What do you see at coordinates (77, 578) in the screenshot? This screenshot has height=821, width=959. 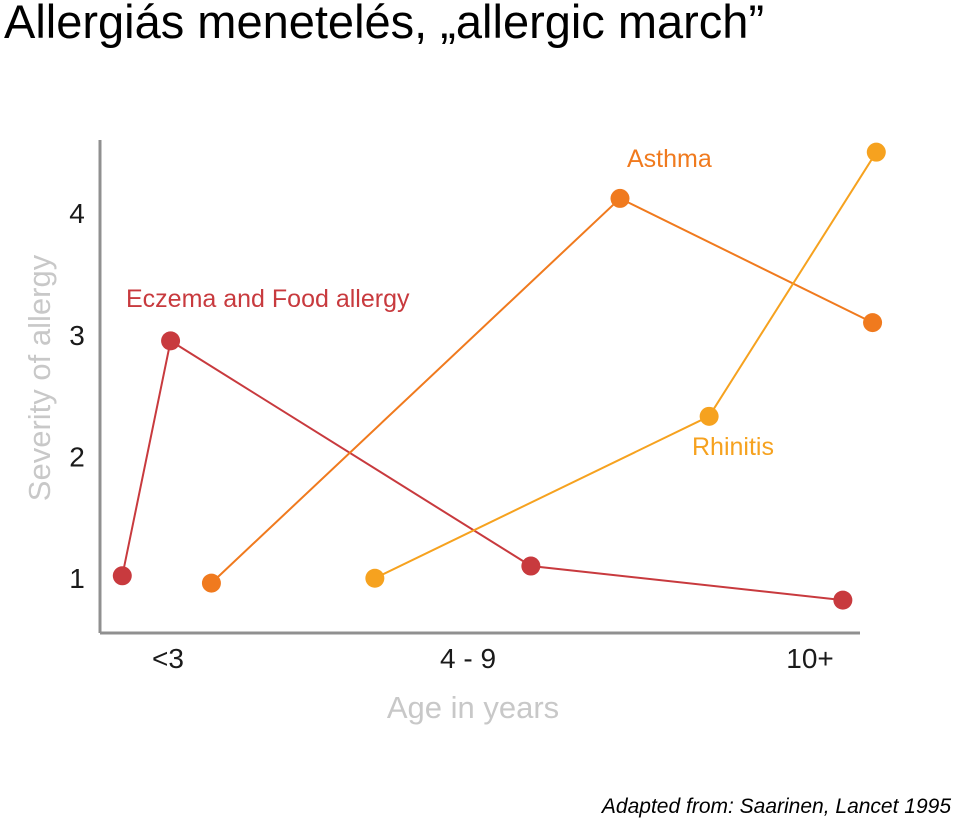 I see `y-tick-label-1: 1` at bounding box center [77, 578].